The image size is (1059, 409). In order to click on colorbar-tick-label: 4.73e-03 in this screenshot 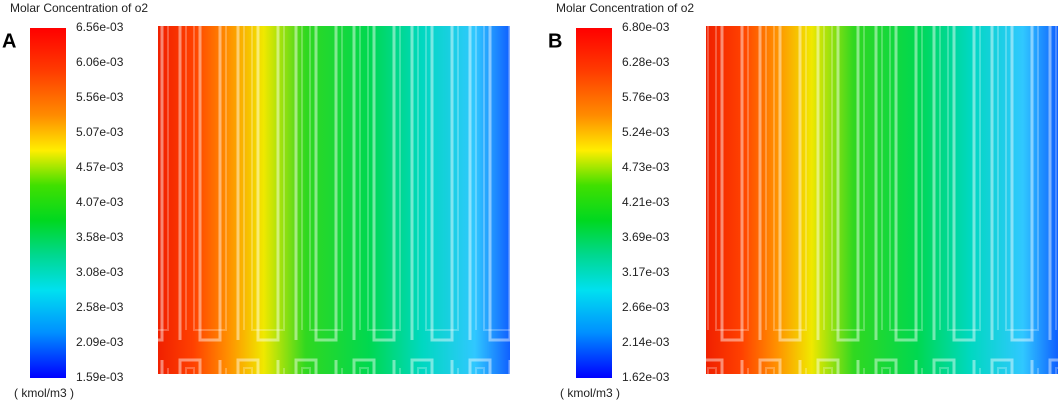, I will do `click(646, 167)`.